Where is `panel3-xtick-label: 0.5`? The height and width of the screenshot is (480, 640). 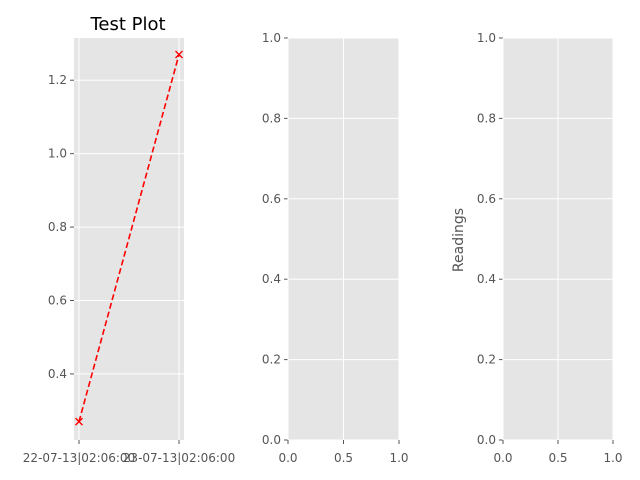 panel3-xtick-label: 0.5 is located at coordinates (557, 458).